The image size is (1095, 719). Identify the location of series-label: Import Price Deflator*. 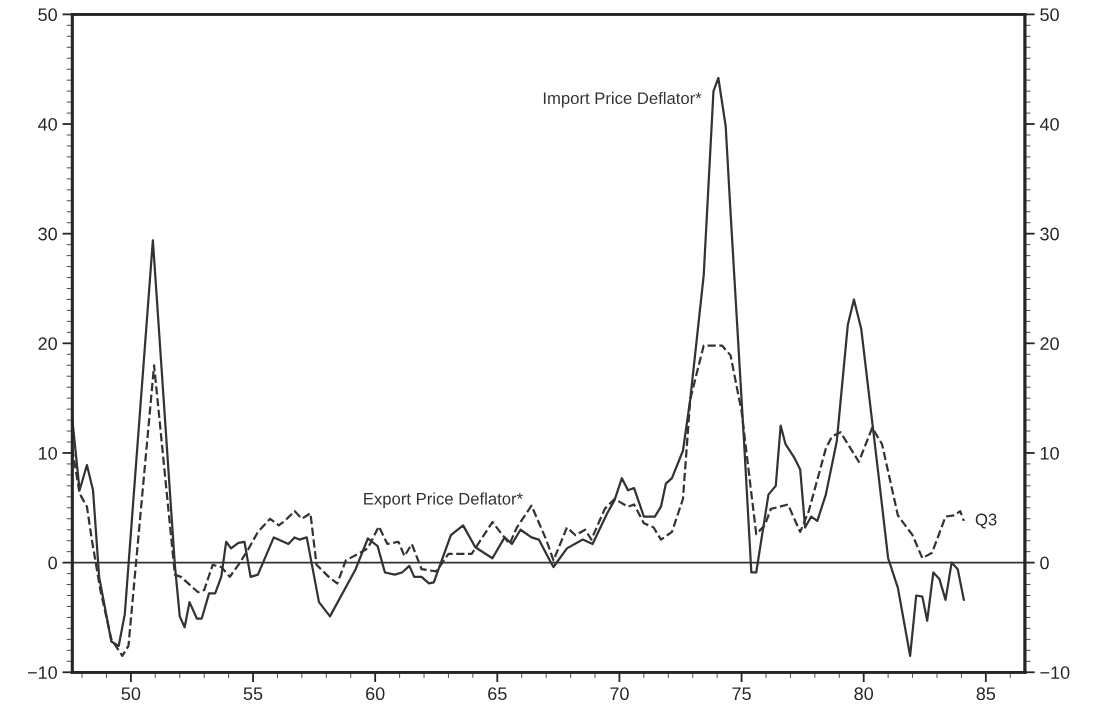
(622, 99).